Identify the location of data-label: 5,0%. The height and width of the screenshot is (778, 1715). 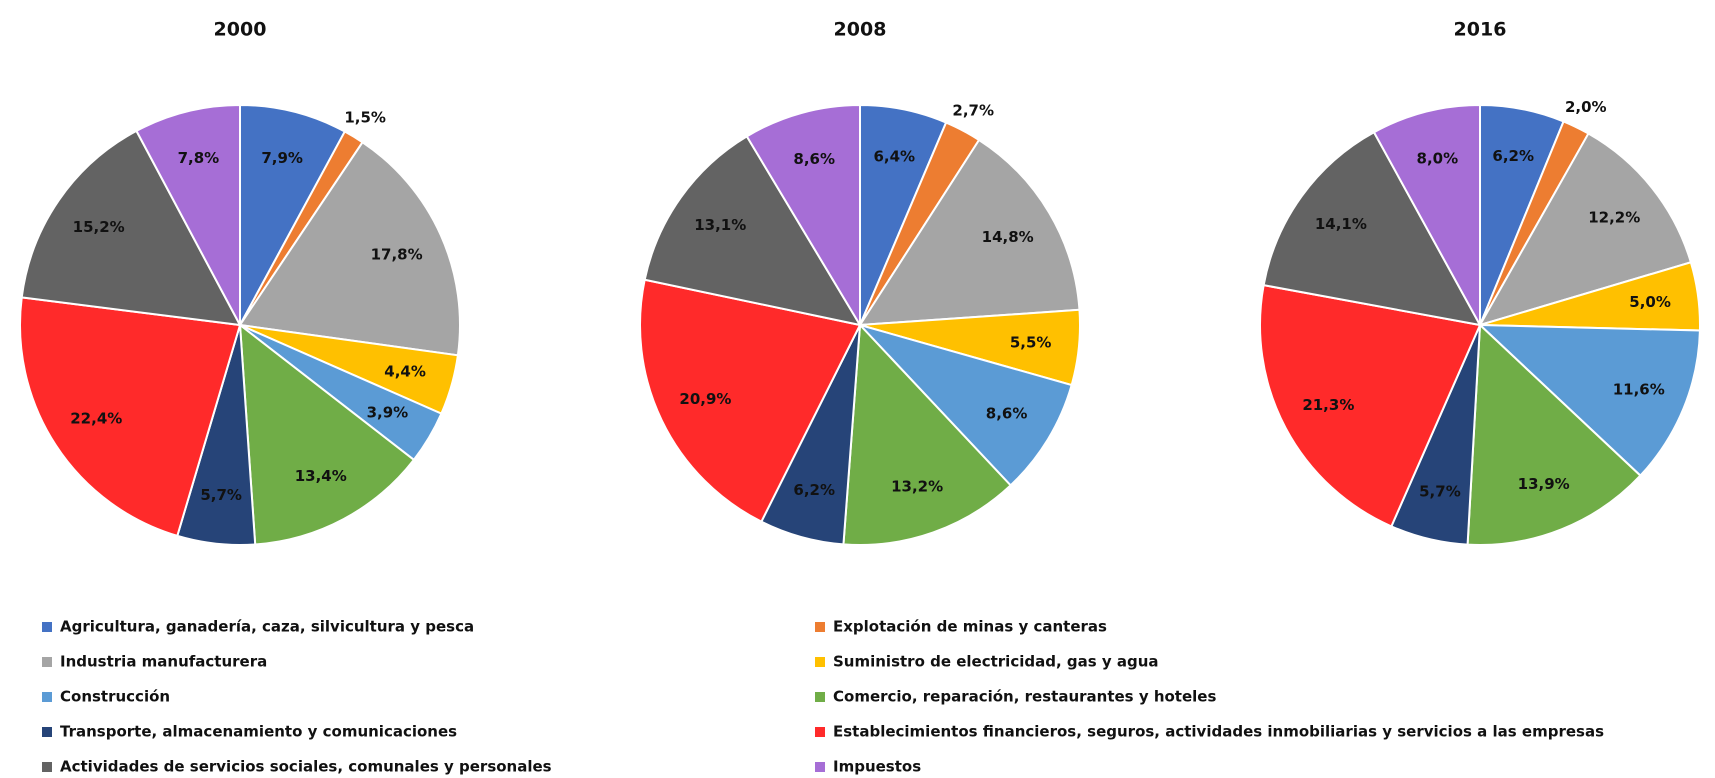
(1650, 302).